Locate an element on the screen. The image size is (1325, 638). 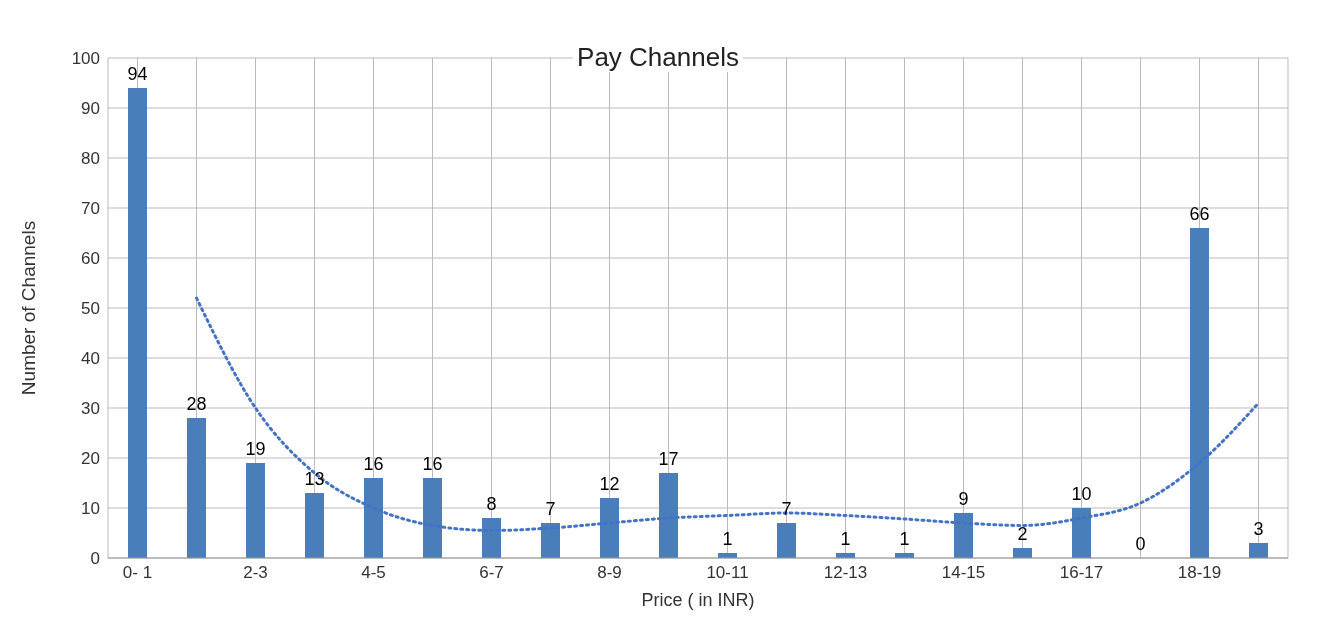
data-label: 66 is located at coordinates (1199, 214).